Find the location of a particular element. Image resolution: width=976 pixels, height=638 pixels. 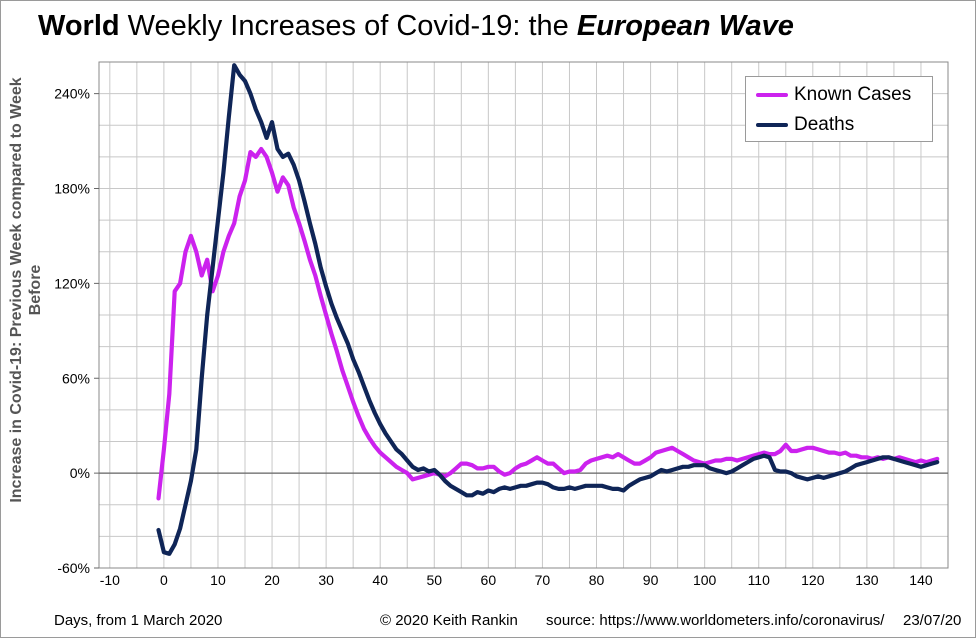

x-tick-label: 100 is located at coordinates (705, 580).